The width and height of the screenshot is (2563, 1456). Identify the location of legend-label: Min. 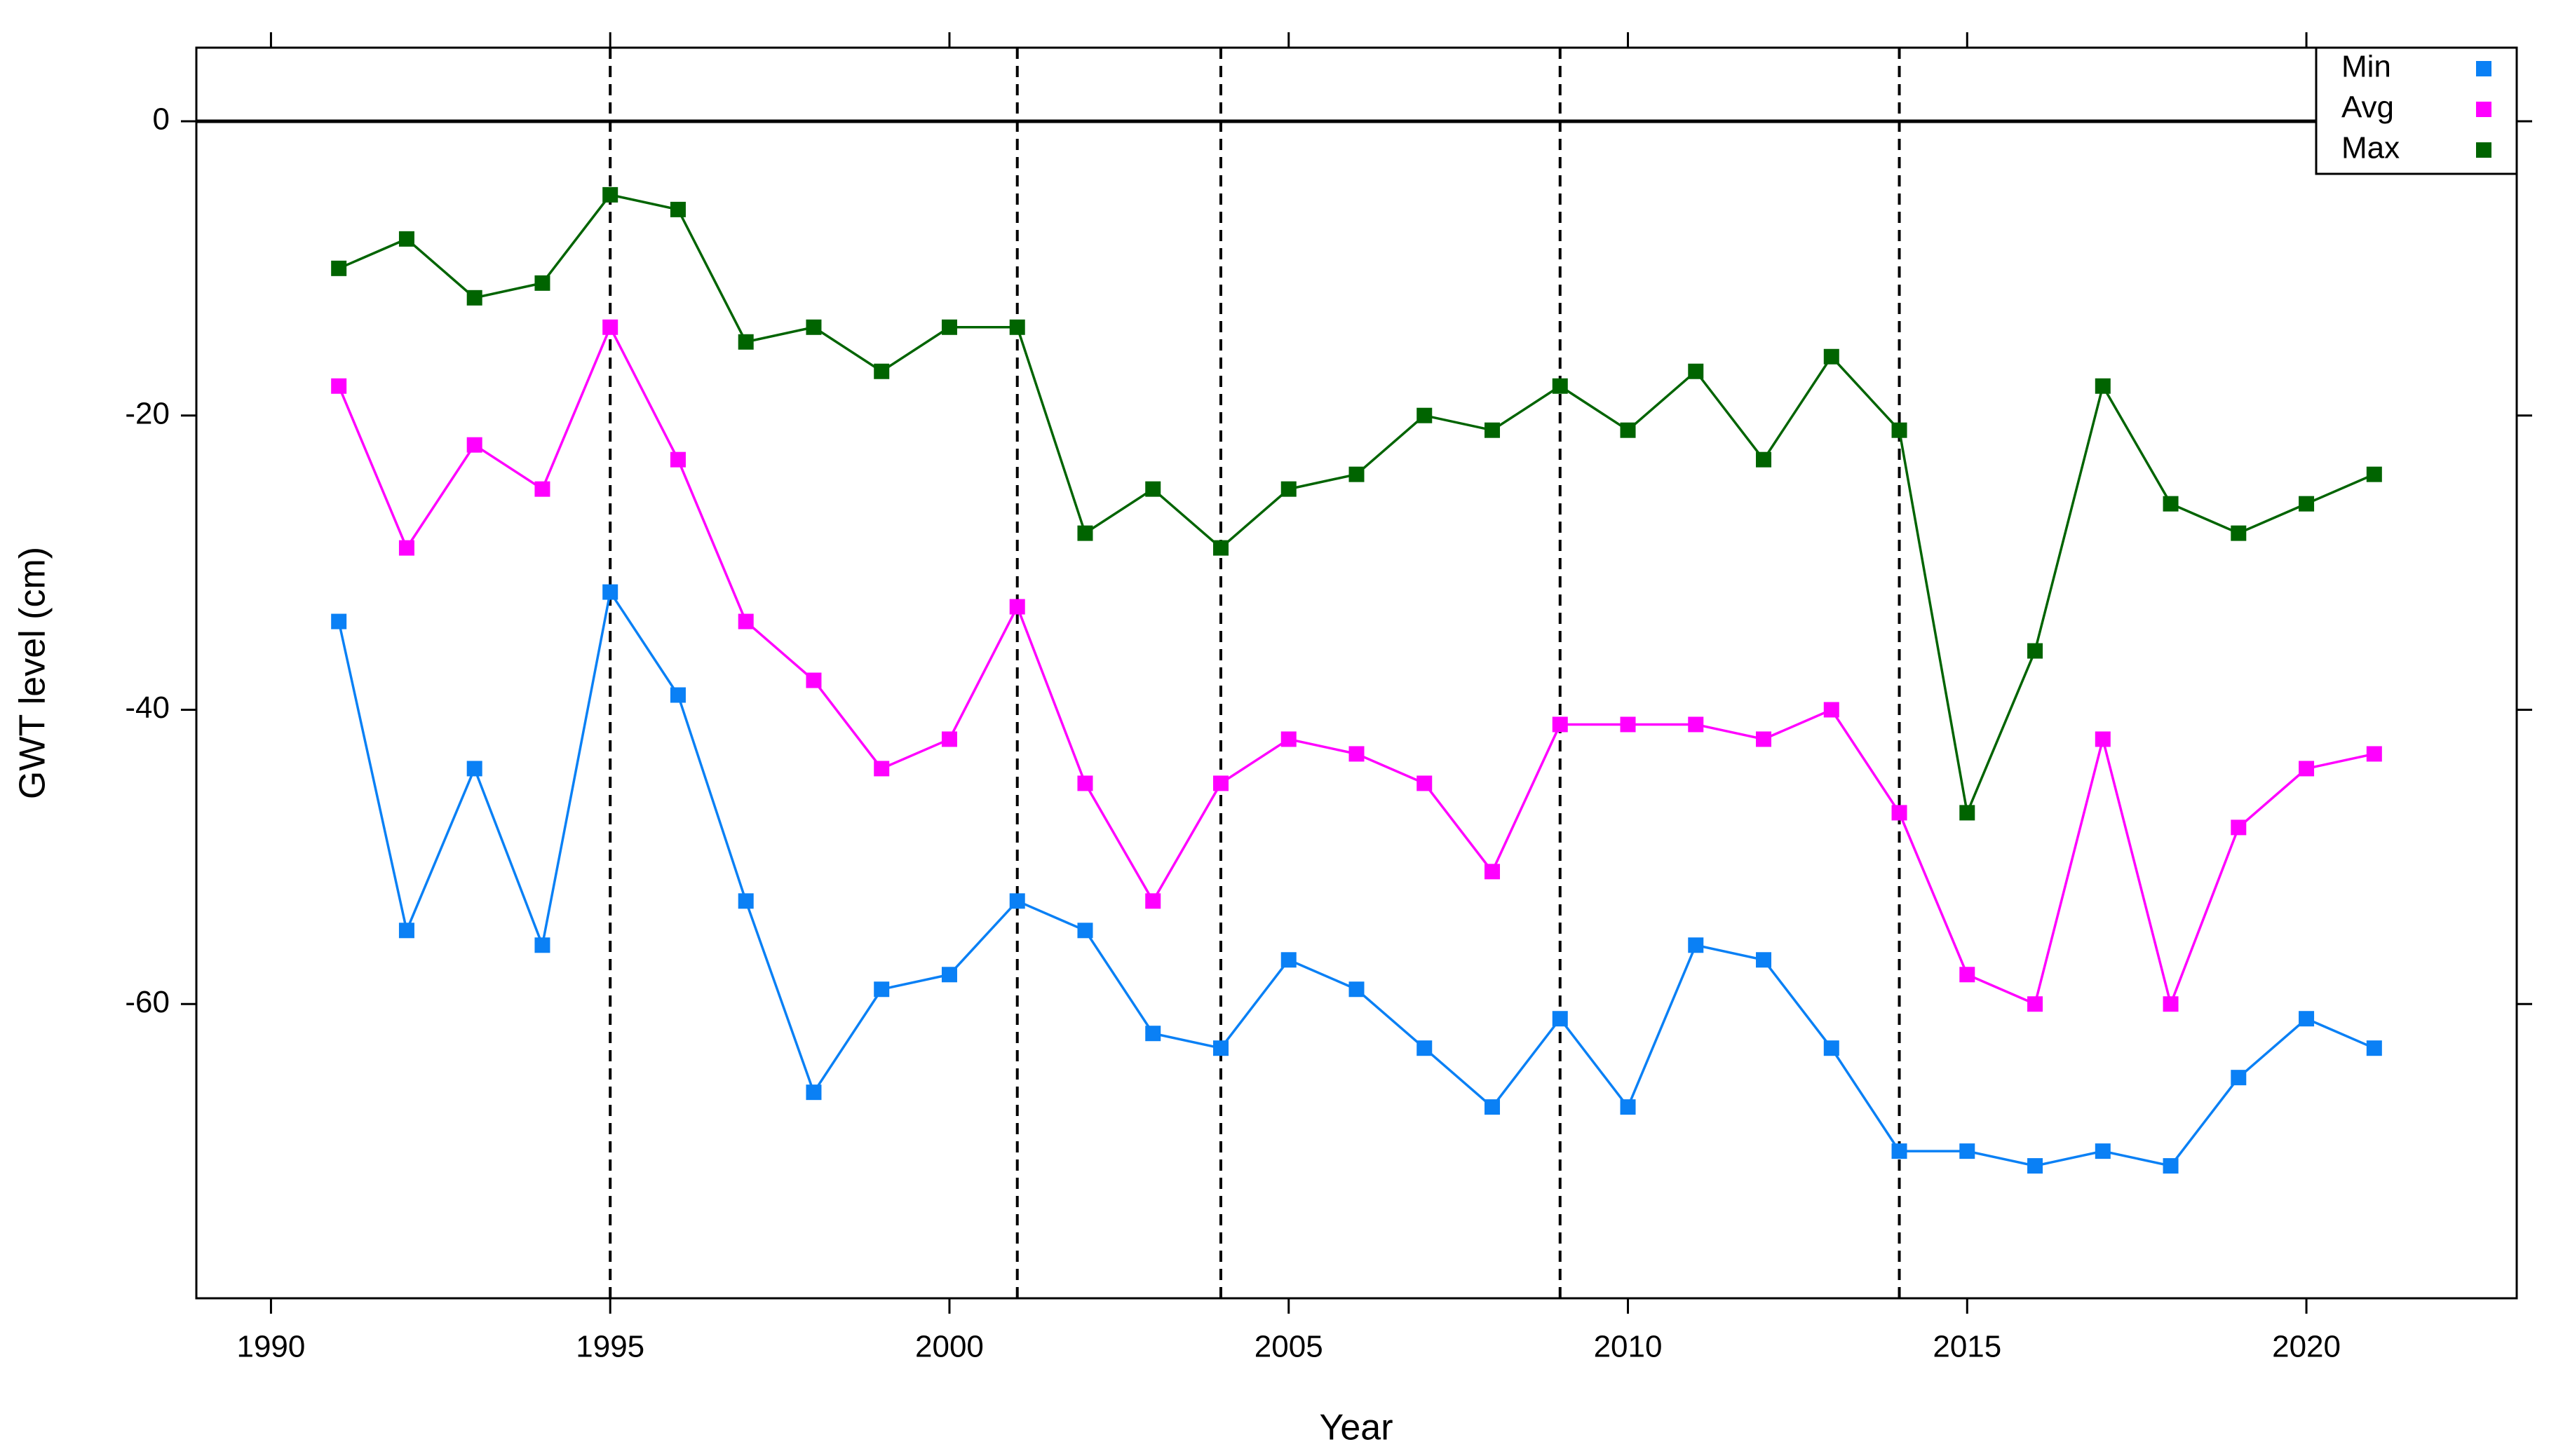
(2366, 67).